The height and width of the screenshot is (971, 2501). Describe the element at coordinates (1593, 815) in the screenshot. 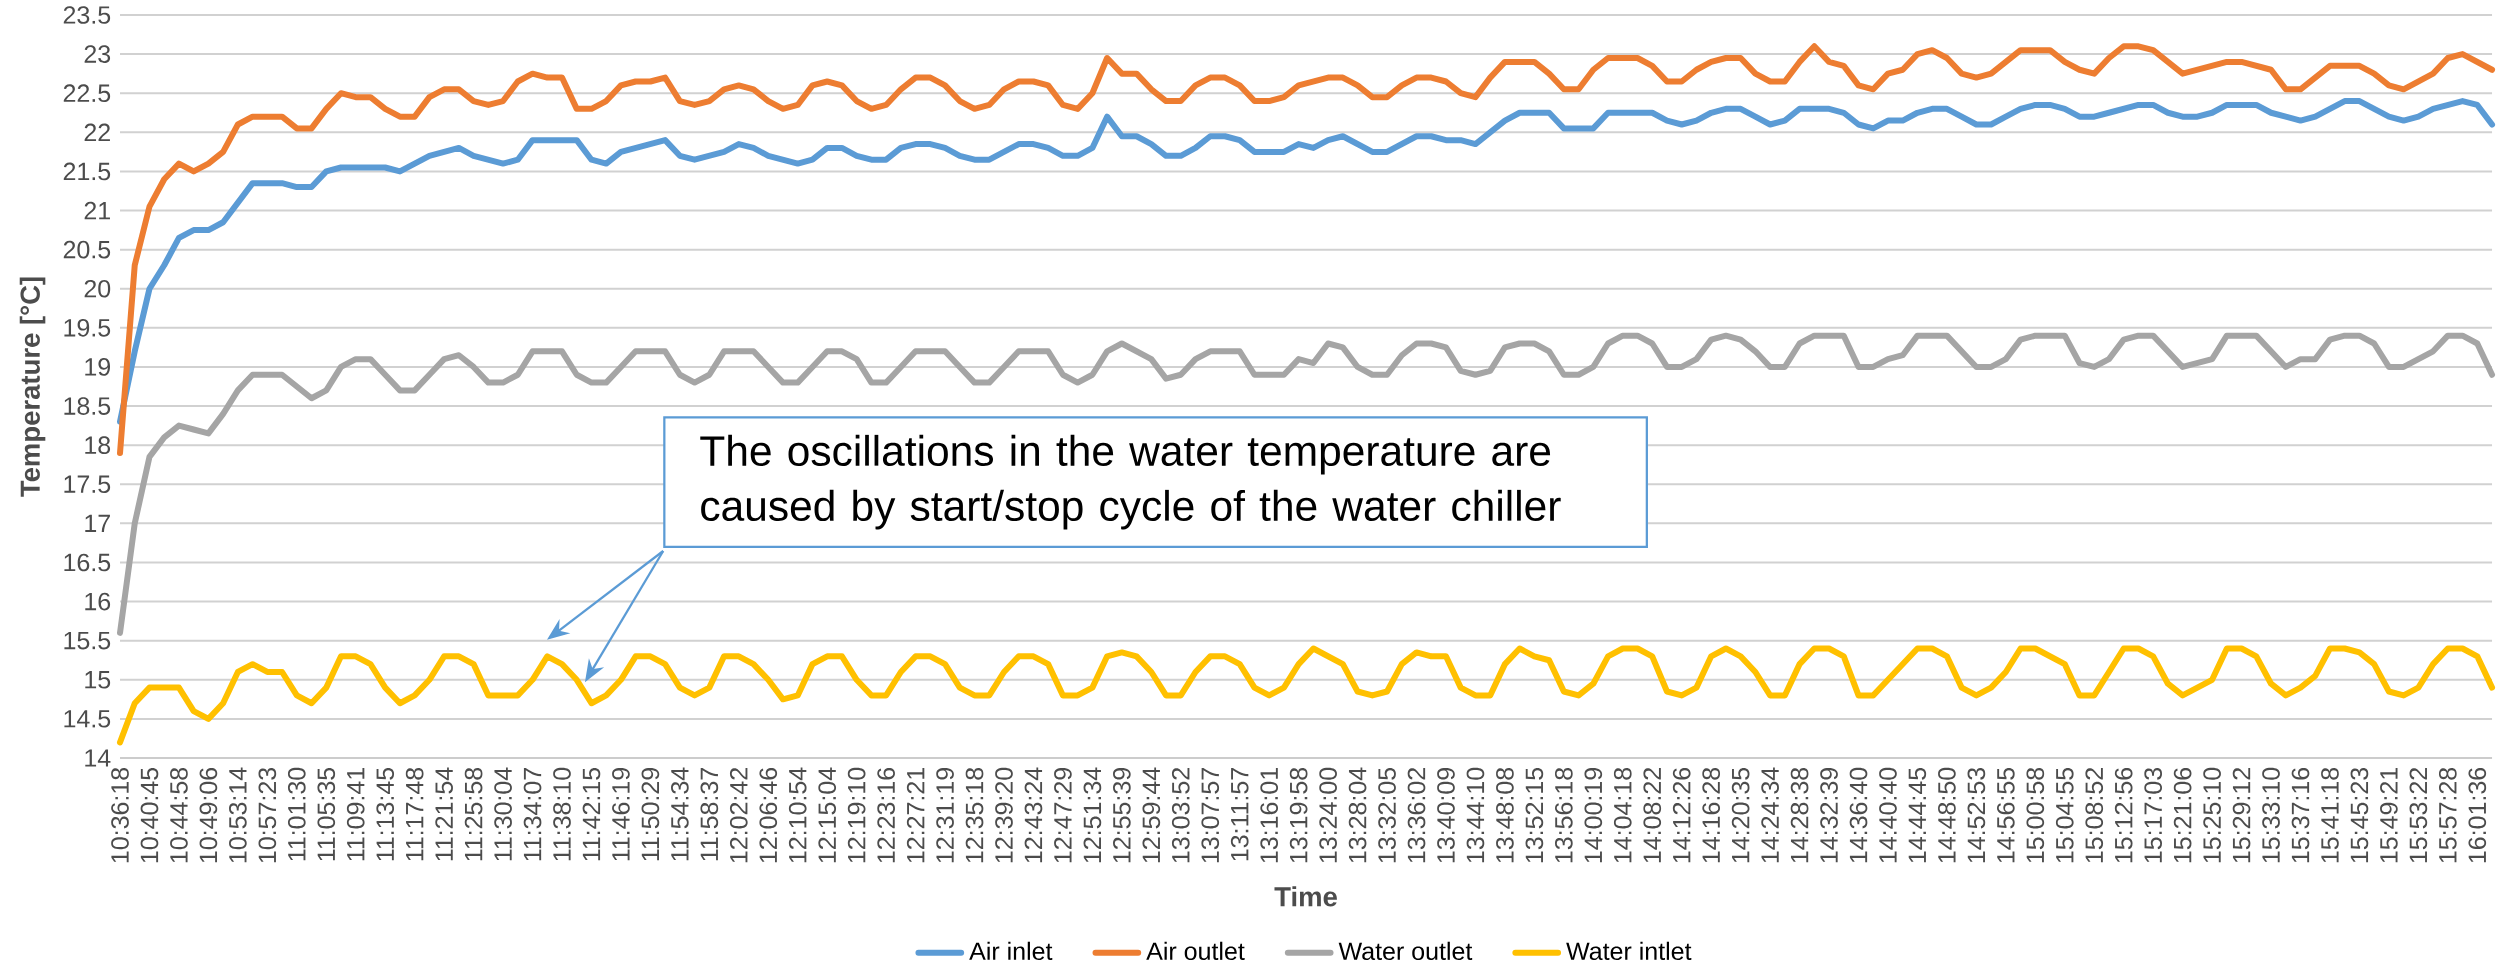

I see `x-tick-label: 14:00:19` at that location.